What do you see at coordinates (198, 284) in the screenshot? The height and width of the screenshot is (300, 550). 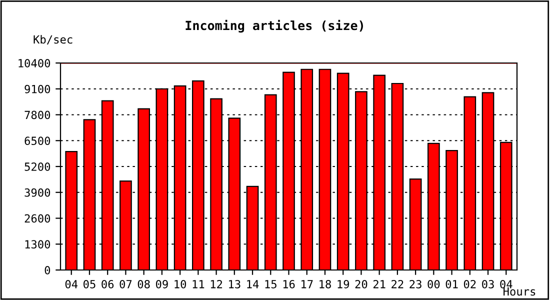 I see `x-tick-label: 11` at bounding box center [198, 284].